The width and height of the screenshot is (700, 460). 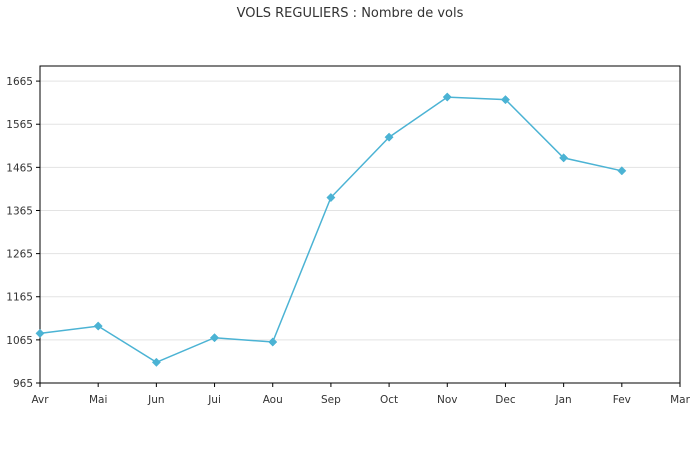 I want to click on x-tick-label: Aou, so click(x=273, y=400).